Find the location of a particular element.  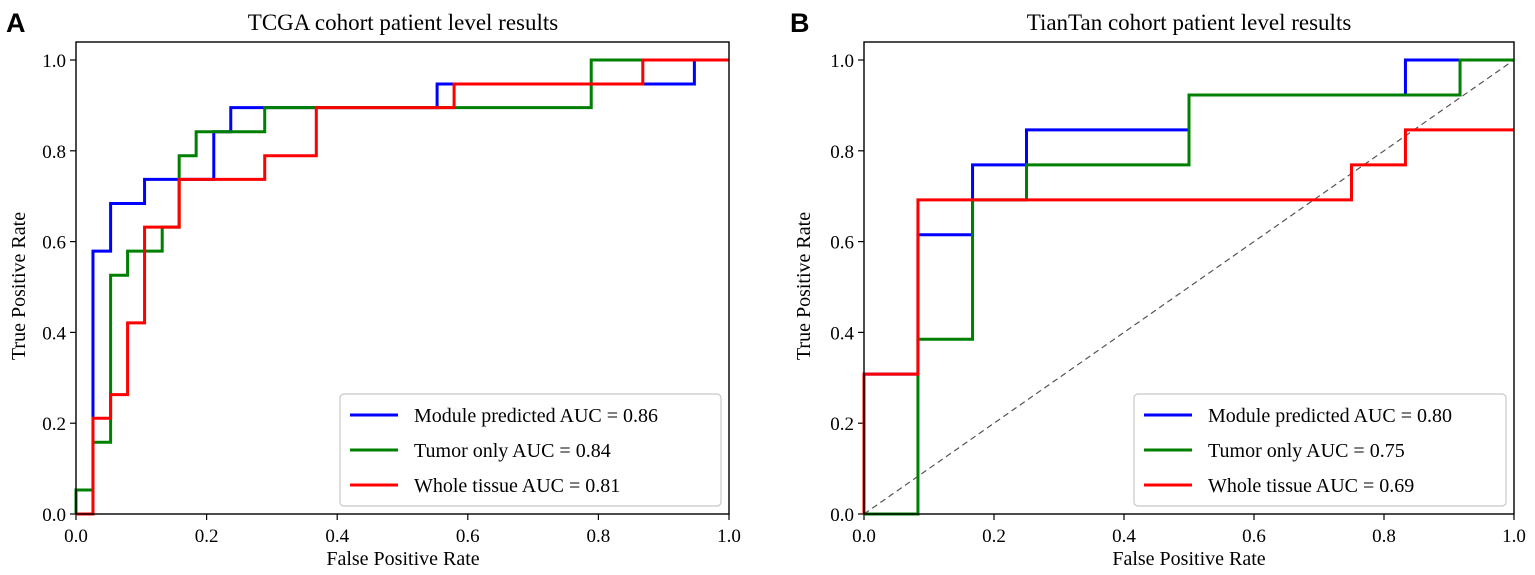

x-axis-label-a: False Positive Rate is located at coordinates (402, 559).